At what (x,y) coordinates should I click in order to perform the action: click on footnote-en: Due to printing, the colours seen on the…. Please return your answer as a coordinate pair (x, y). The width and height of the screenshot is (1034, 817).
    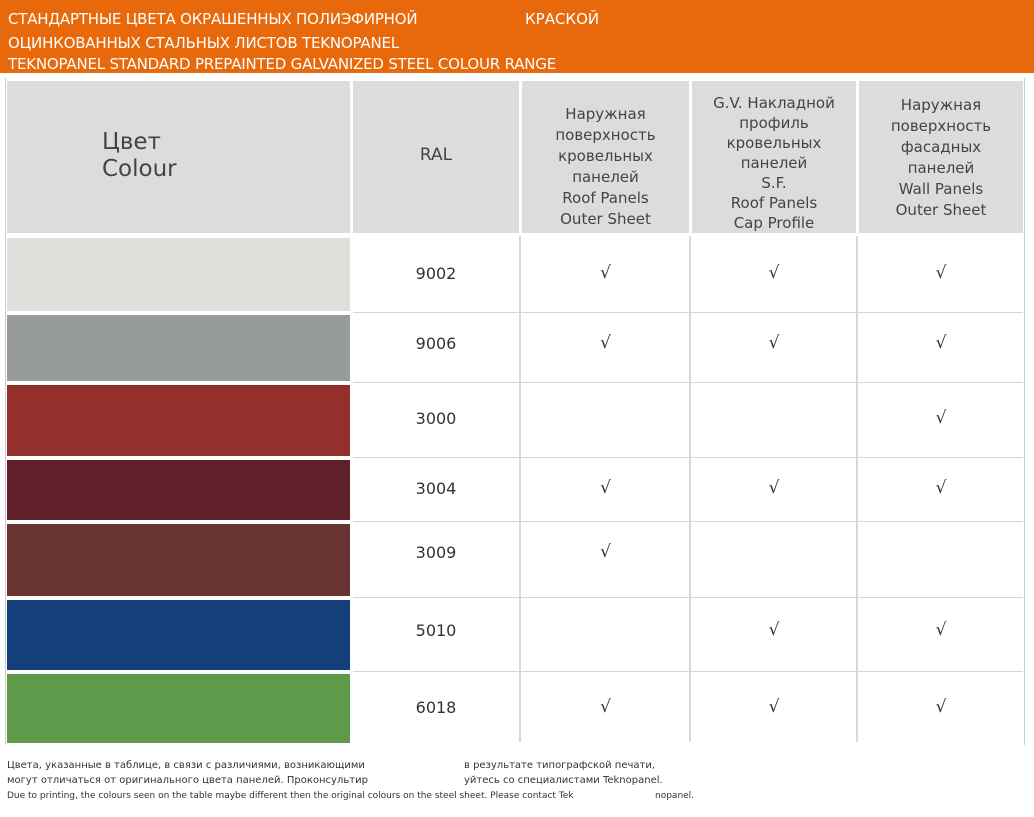
    Looking at the image, I should click on (290, 796).